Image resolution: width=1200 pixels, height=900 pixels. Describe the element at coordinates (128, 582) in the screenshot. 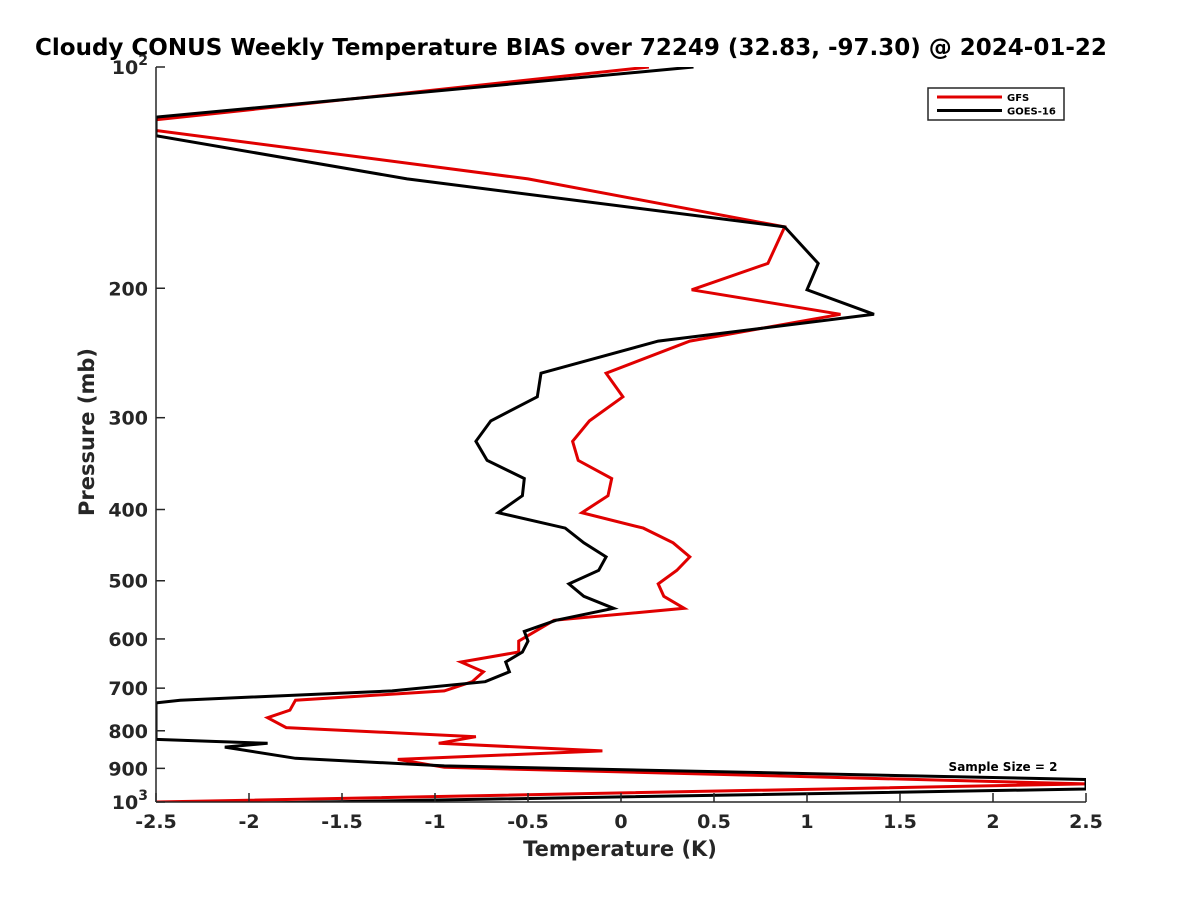

I see `y-tick-label: 500` at that location.